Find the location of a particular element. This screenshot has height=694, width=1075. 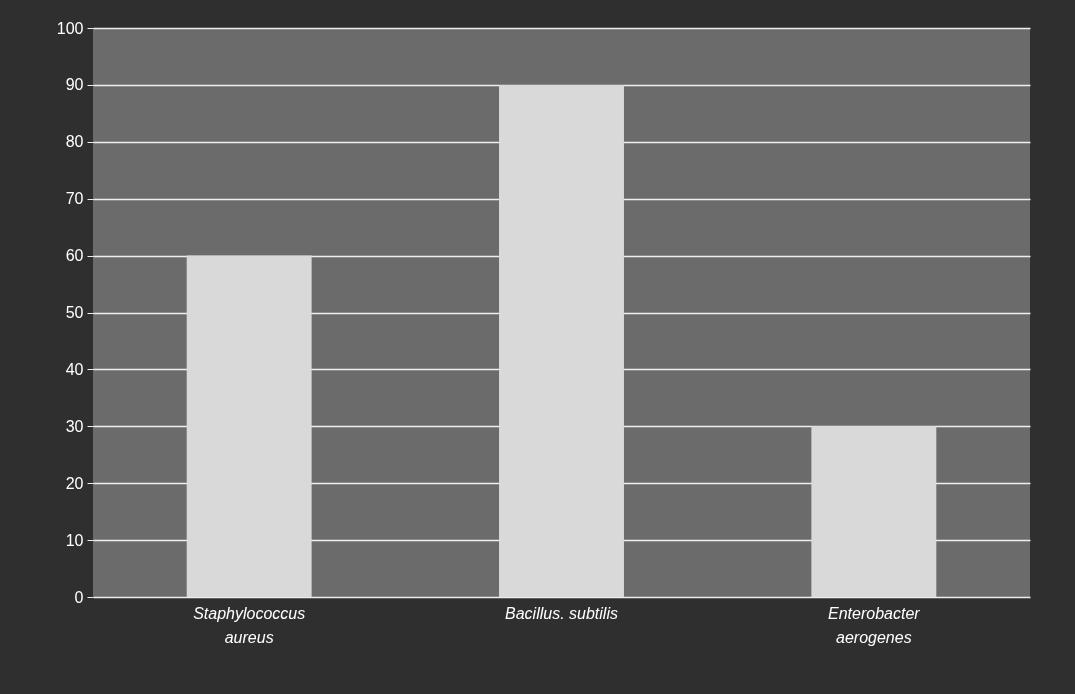

y-tick-label: 30 is located at coordinates (74, 426).